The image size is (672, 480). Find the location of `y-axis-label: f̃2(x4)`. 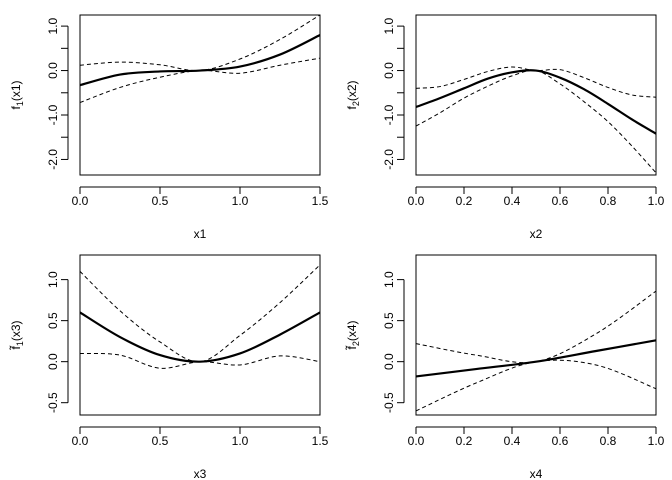

y-axis-label: f̃2(x4) is located at coordinates (352, 335).